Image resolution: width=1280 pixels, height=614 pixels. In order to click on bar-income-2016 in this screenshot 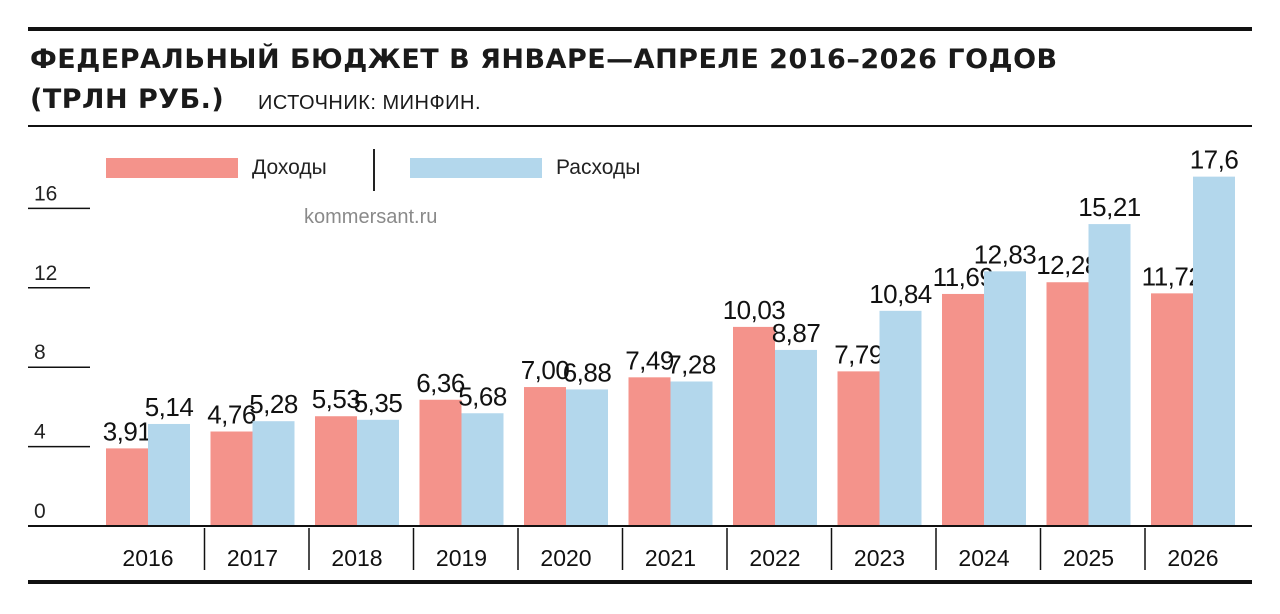, I will do `click(127, 487)`.